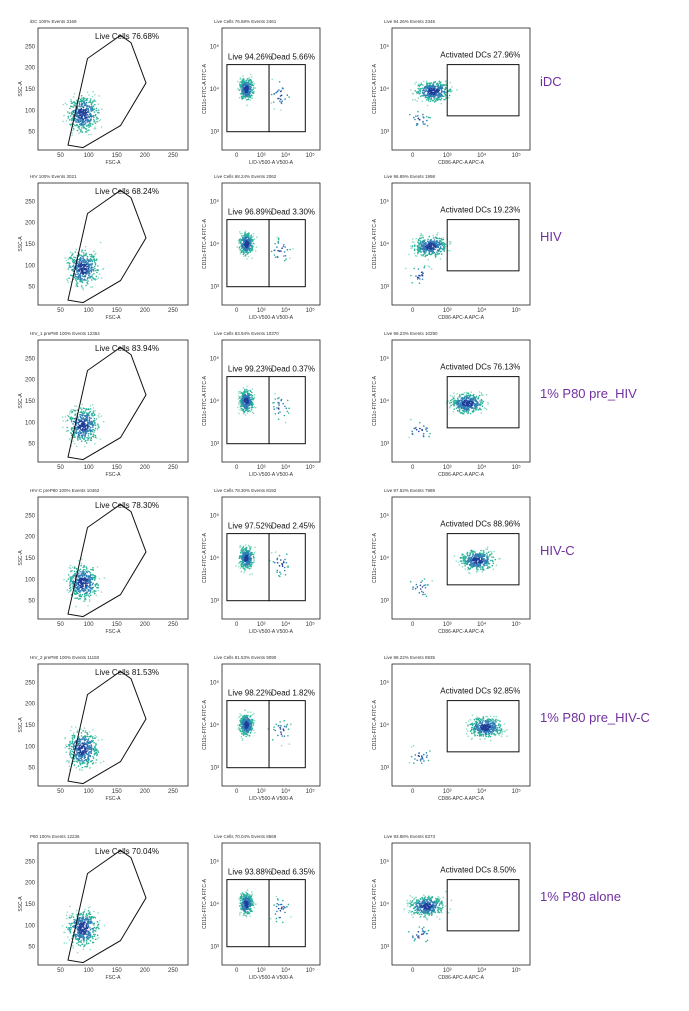 This screenshot has width=689, height=1011. What do you see at coordinates (145, 468) in the screenshot?
I see `x-tick-label: 200` at bounding box center [145, 468].